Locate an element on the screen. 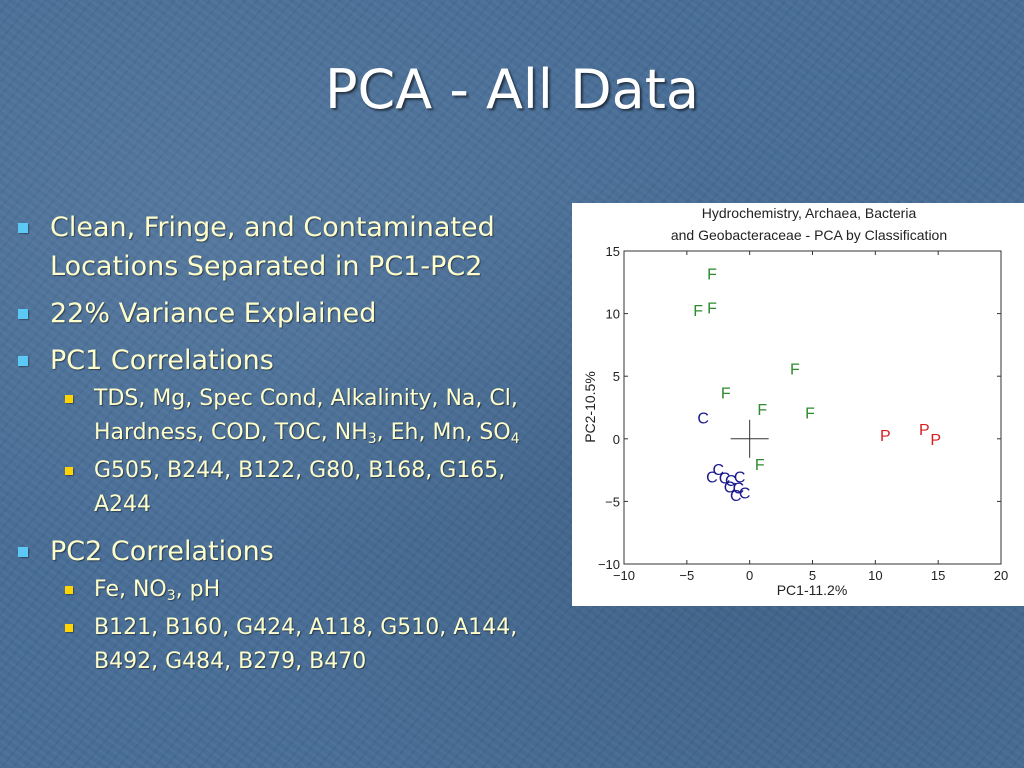  bullet-text: 22% Variance Explained is located at coordinates (213, 313).